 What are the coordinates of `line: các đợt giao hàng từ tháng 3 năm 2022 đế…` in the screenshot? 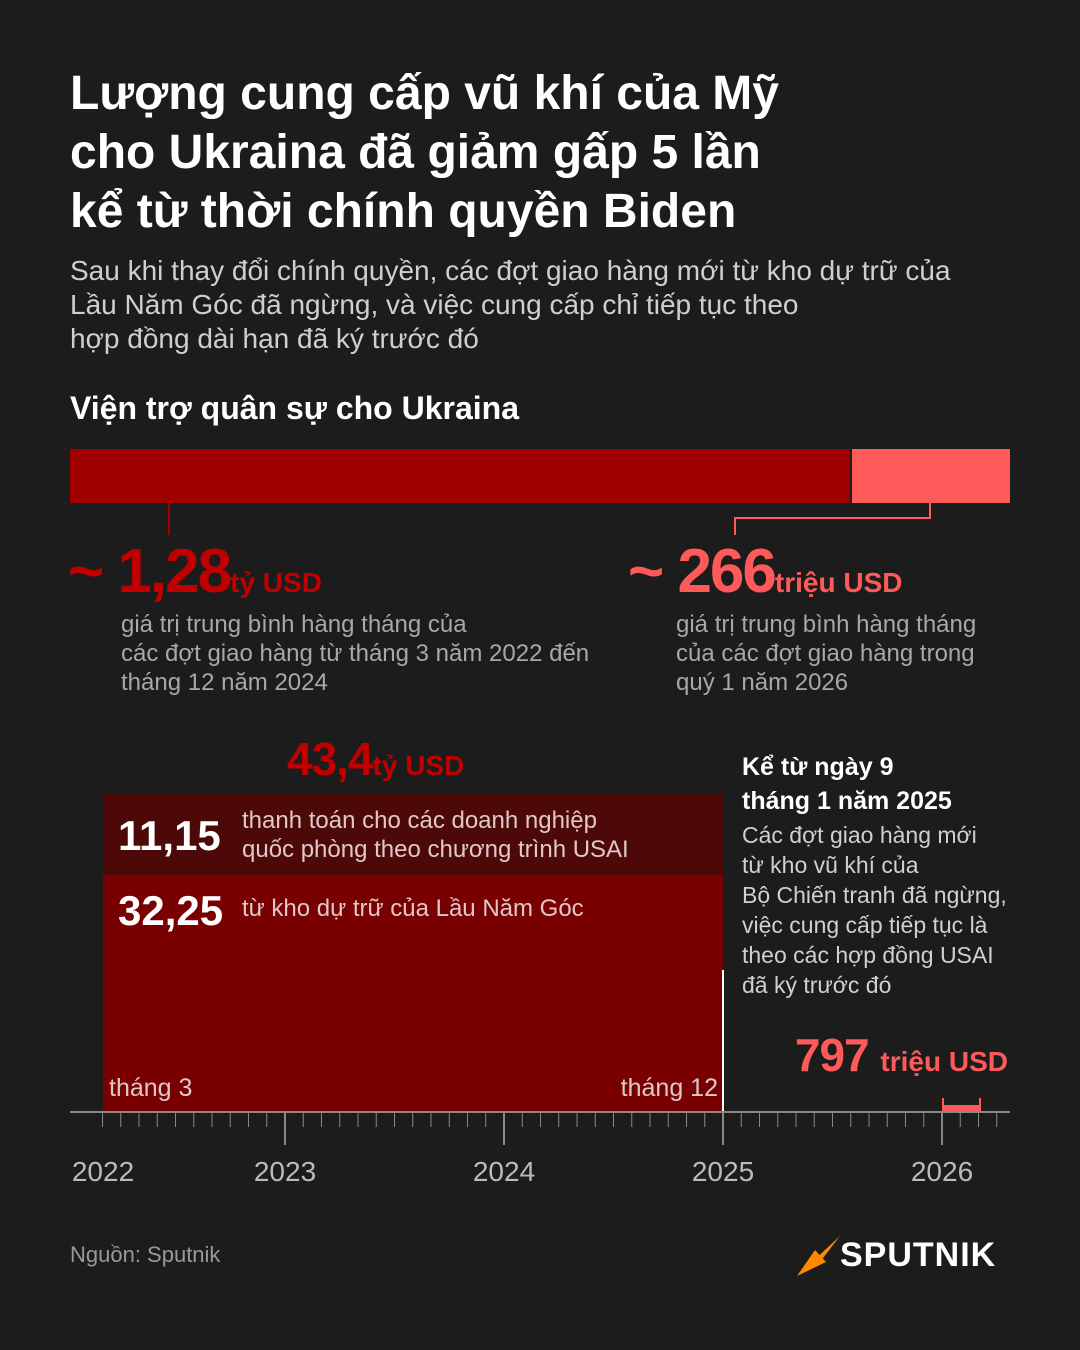 It's located at (355, 653).